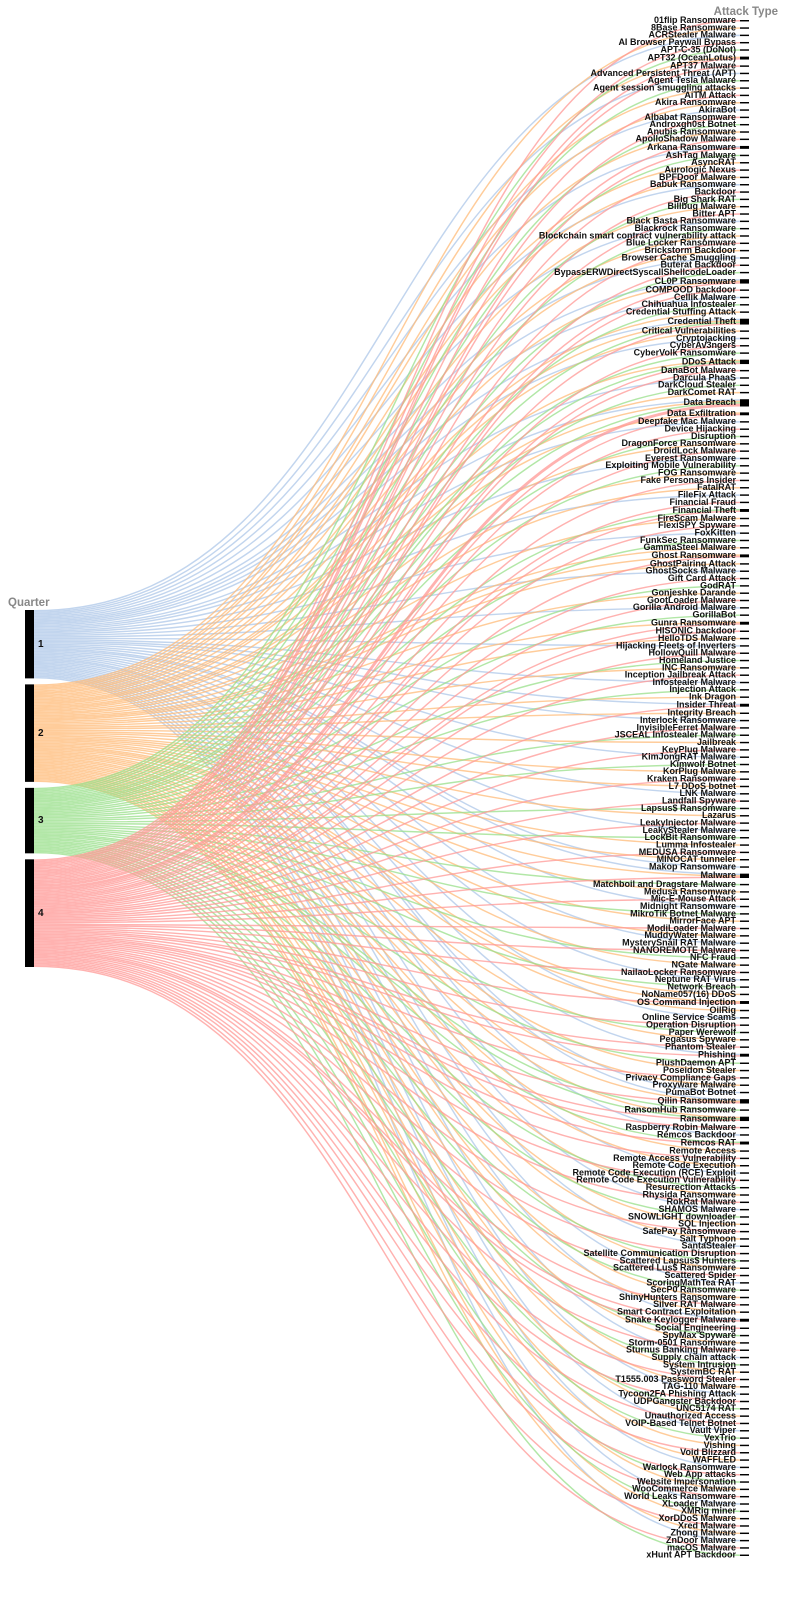  I want to click on attack-label: Midnight Ransomware, so click(688, 906).